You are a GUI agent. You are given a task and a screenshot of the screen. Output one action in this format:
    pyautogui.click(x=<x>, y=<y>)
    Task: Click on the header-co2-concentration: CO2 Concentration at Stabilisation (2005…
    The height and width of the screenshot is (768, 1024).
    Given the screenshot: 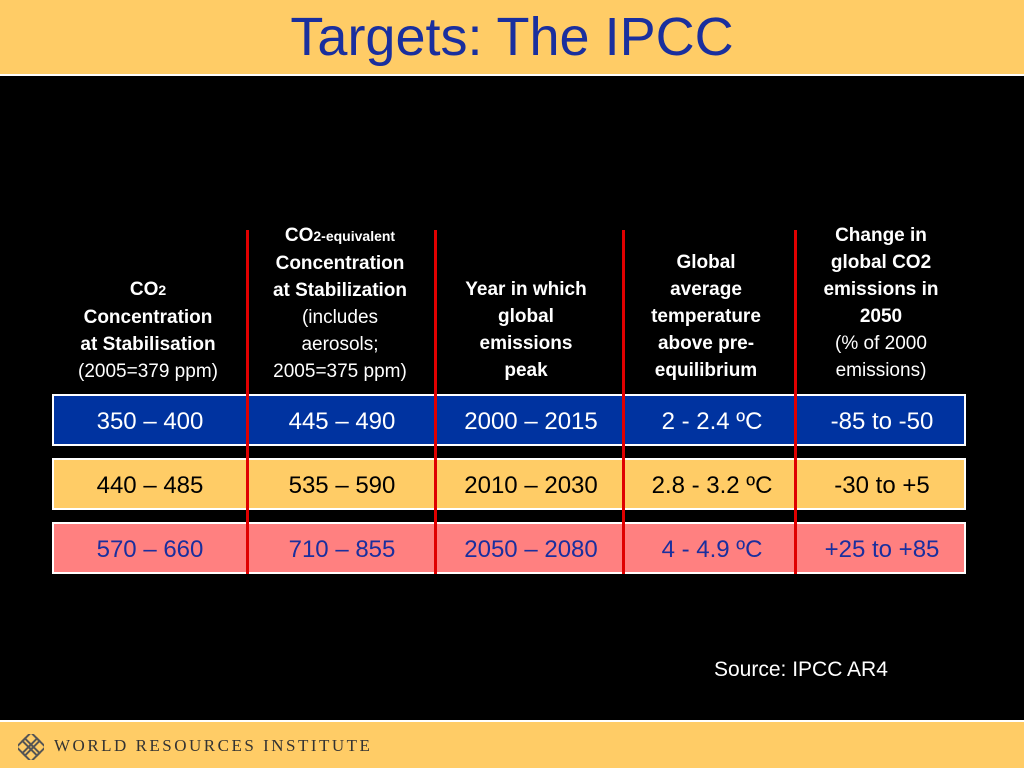 What is the action you would take?
    pyautogui.click(x=148, y=330)
    